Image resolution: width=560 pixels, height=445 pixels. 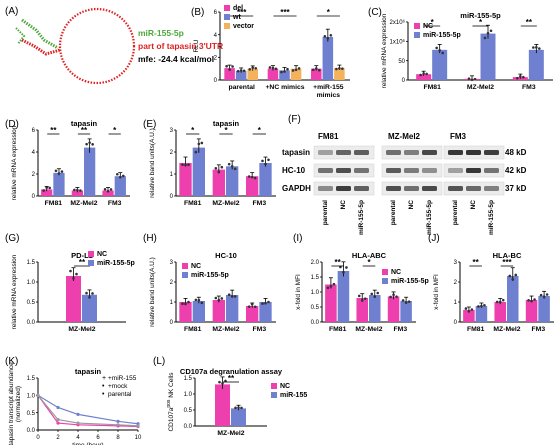 What do you see at coordinates (491, 217) in the screenshot?
I see `blot-lane-label: miR-155-5p` at bounding box center [491, 217].